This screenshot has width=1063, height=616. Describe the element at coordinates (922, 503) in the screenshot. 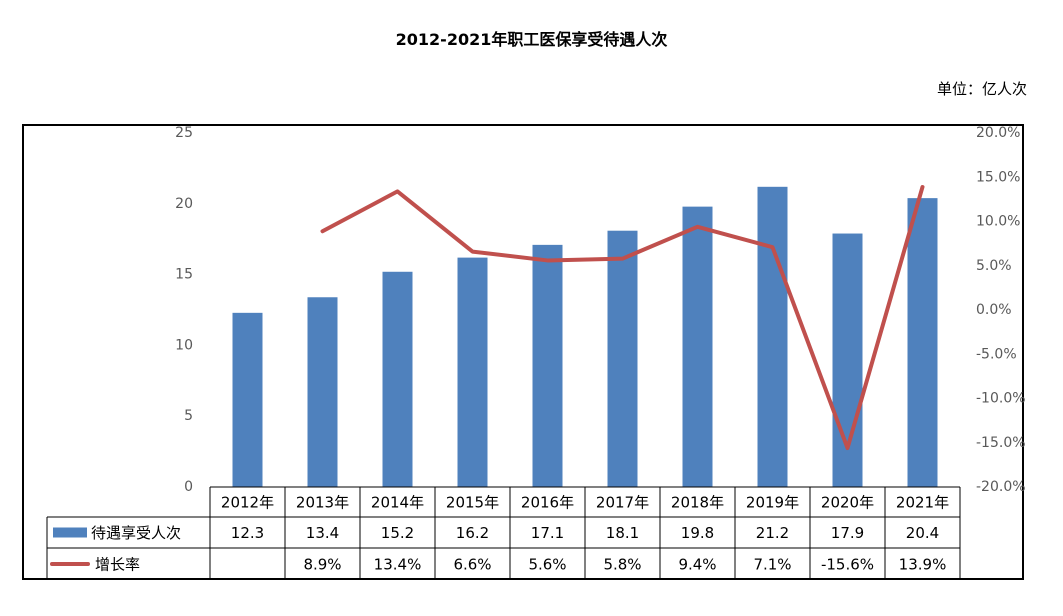

I see `x-tick-label: 2021年` at that location.